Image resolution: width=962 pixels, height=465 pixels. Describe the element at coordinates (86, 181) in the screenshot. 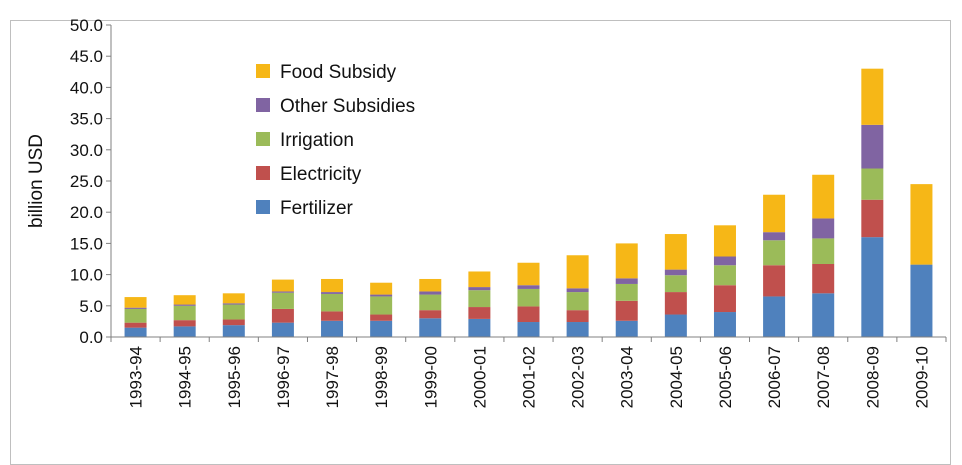

I see `y-tick-label: 25.0` at that location.